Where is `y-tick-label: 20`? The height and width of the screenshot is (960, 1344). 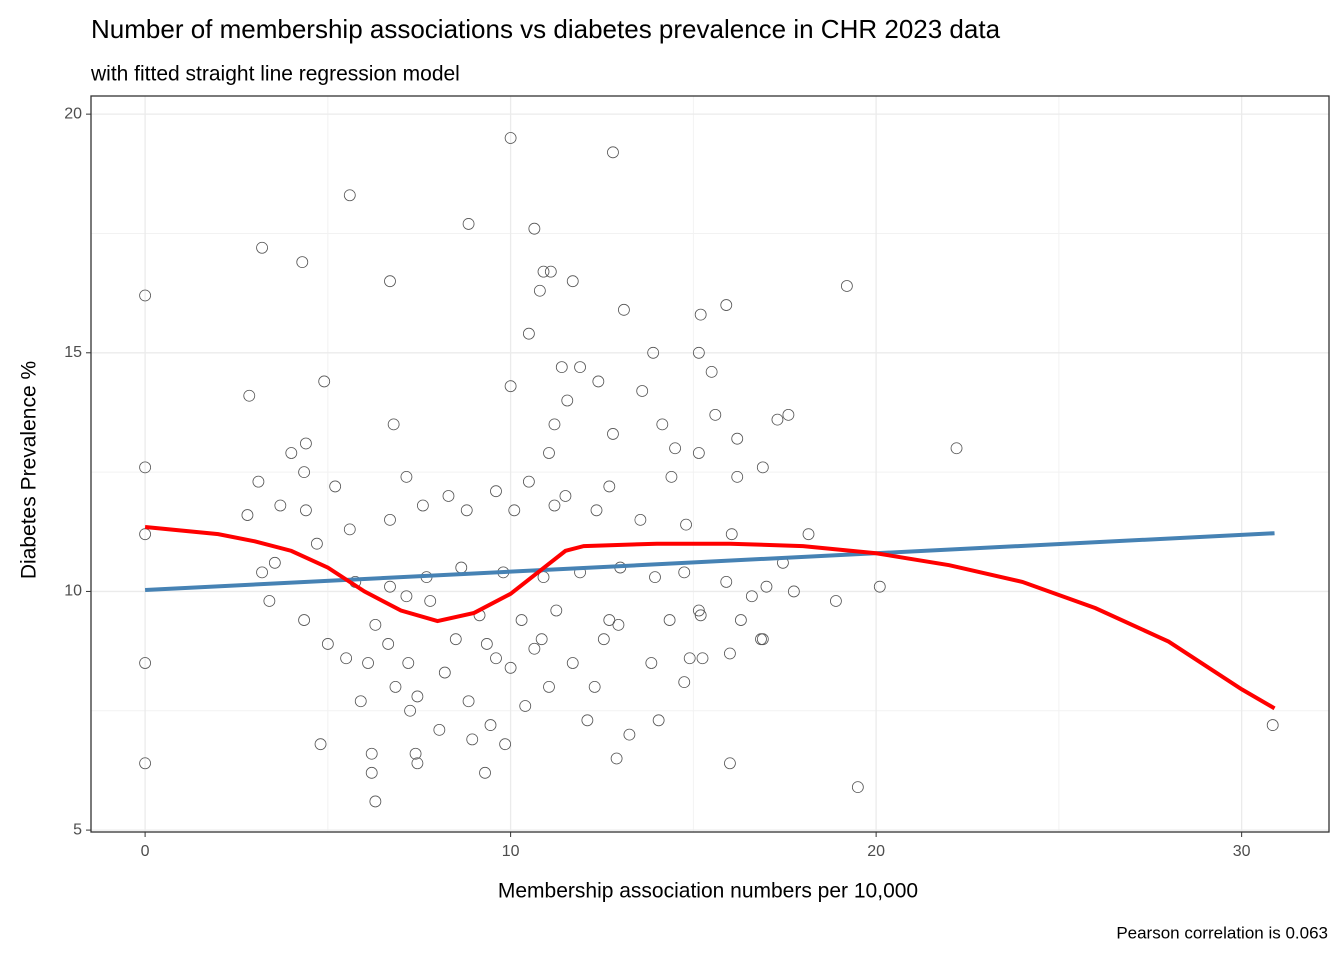
y-tick-label: 20 is located at coordinates (73, 113).